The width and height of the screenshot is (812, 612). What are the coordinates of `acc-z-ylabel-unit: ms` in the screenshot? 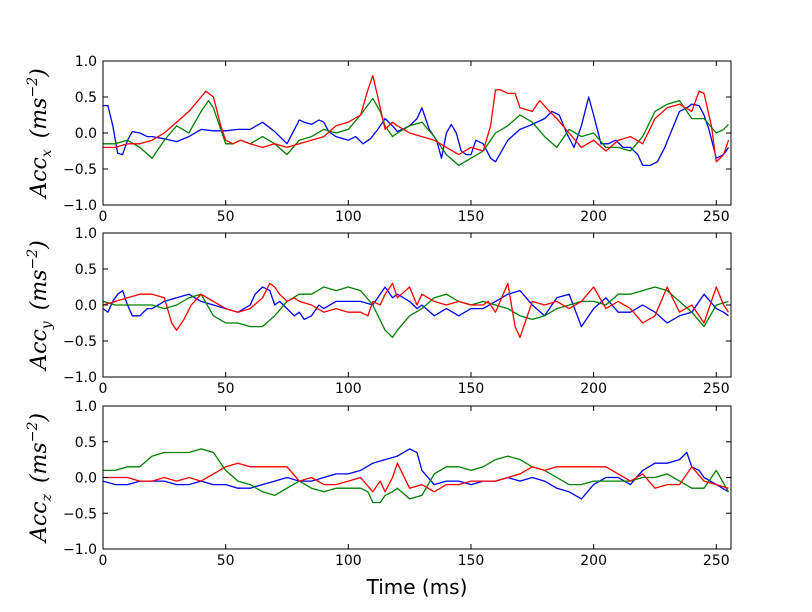 It's located at (39, 458).